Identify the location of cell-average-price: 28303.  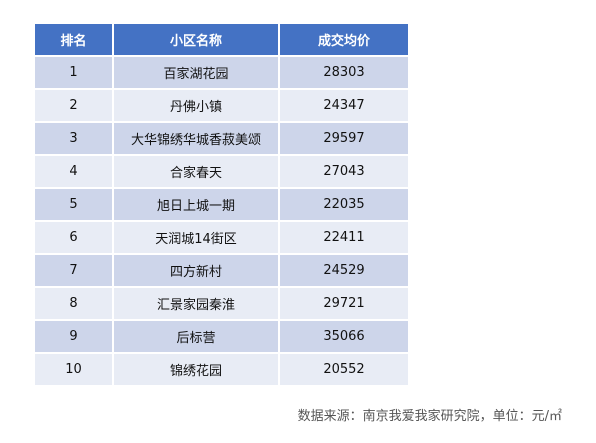
(343, 73).